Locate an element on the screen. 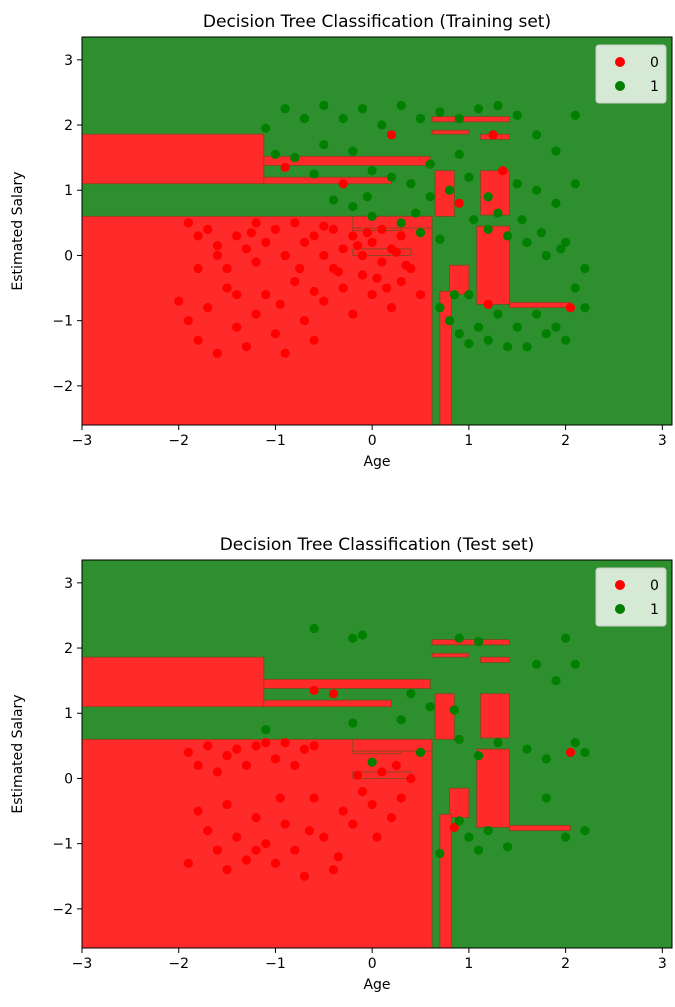 The image size is (675, 1007). x-tick-label: −1 is located at coordinates (275, 964).